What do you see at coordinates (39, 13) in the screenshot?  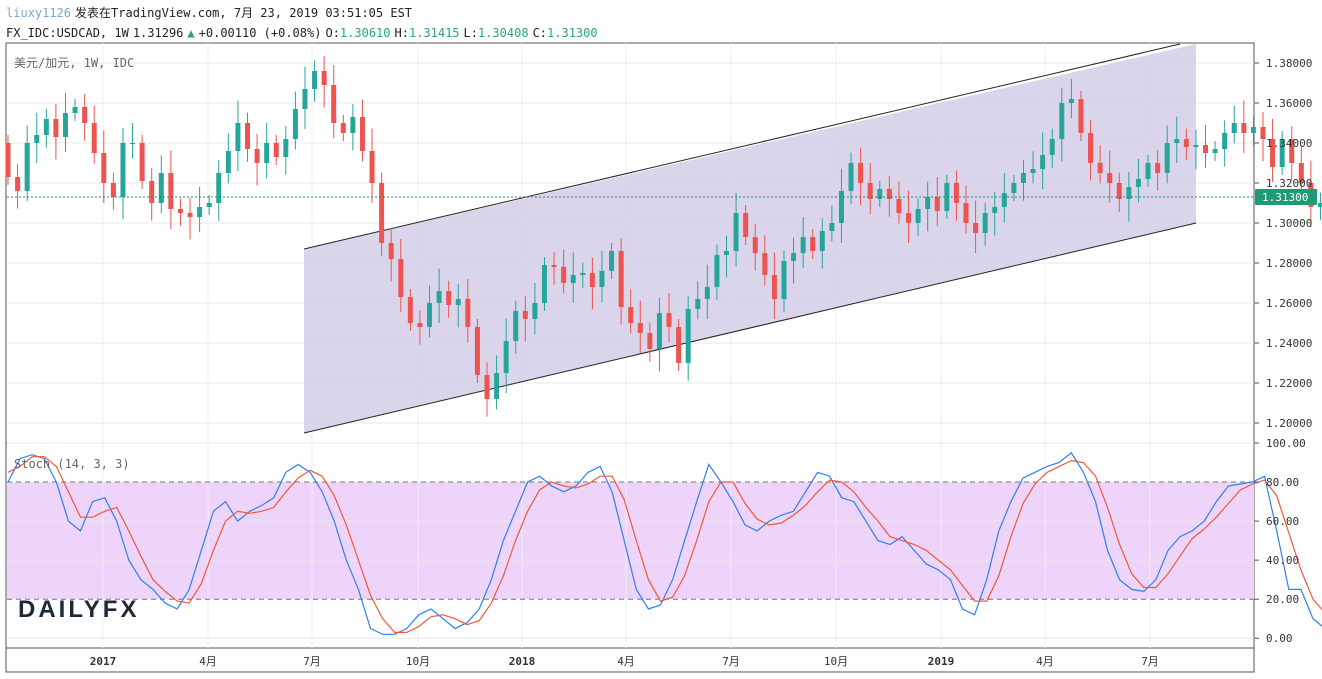 I see `author-name: liuxy1126` at bounding box center [39, 13].